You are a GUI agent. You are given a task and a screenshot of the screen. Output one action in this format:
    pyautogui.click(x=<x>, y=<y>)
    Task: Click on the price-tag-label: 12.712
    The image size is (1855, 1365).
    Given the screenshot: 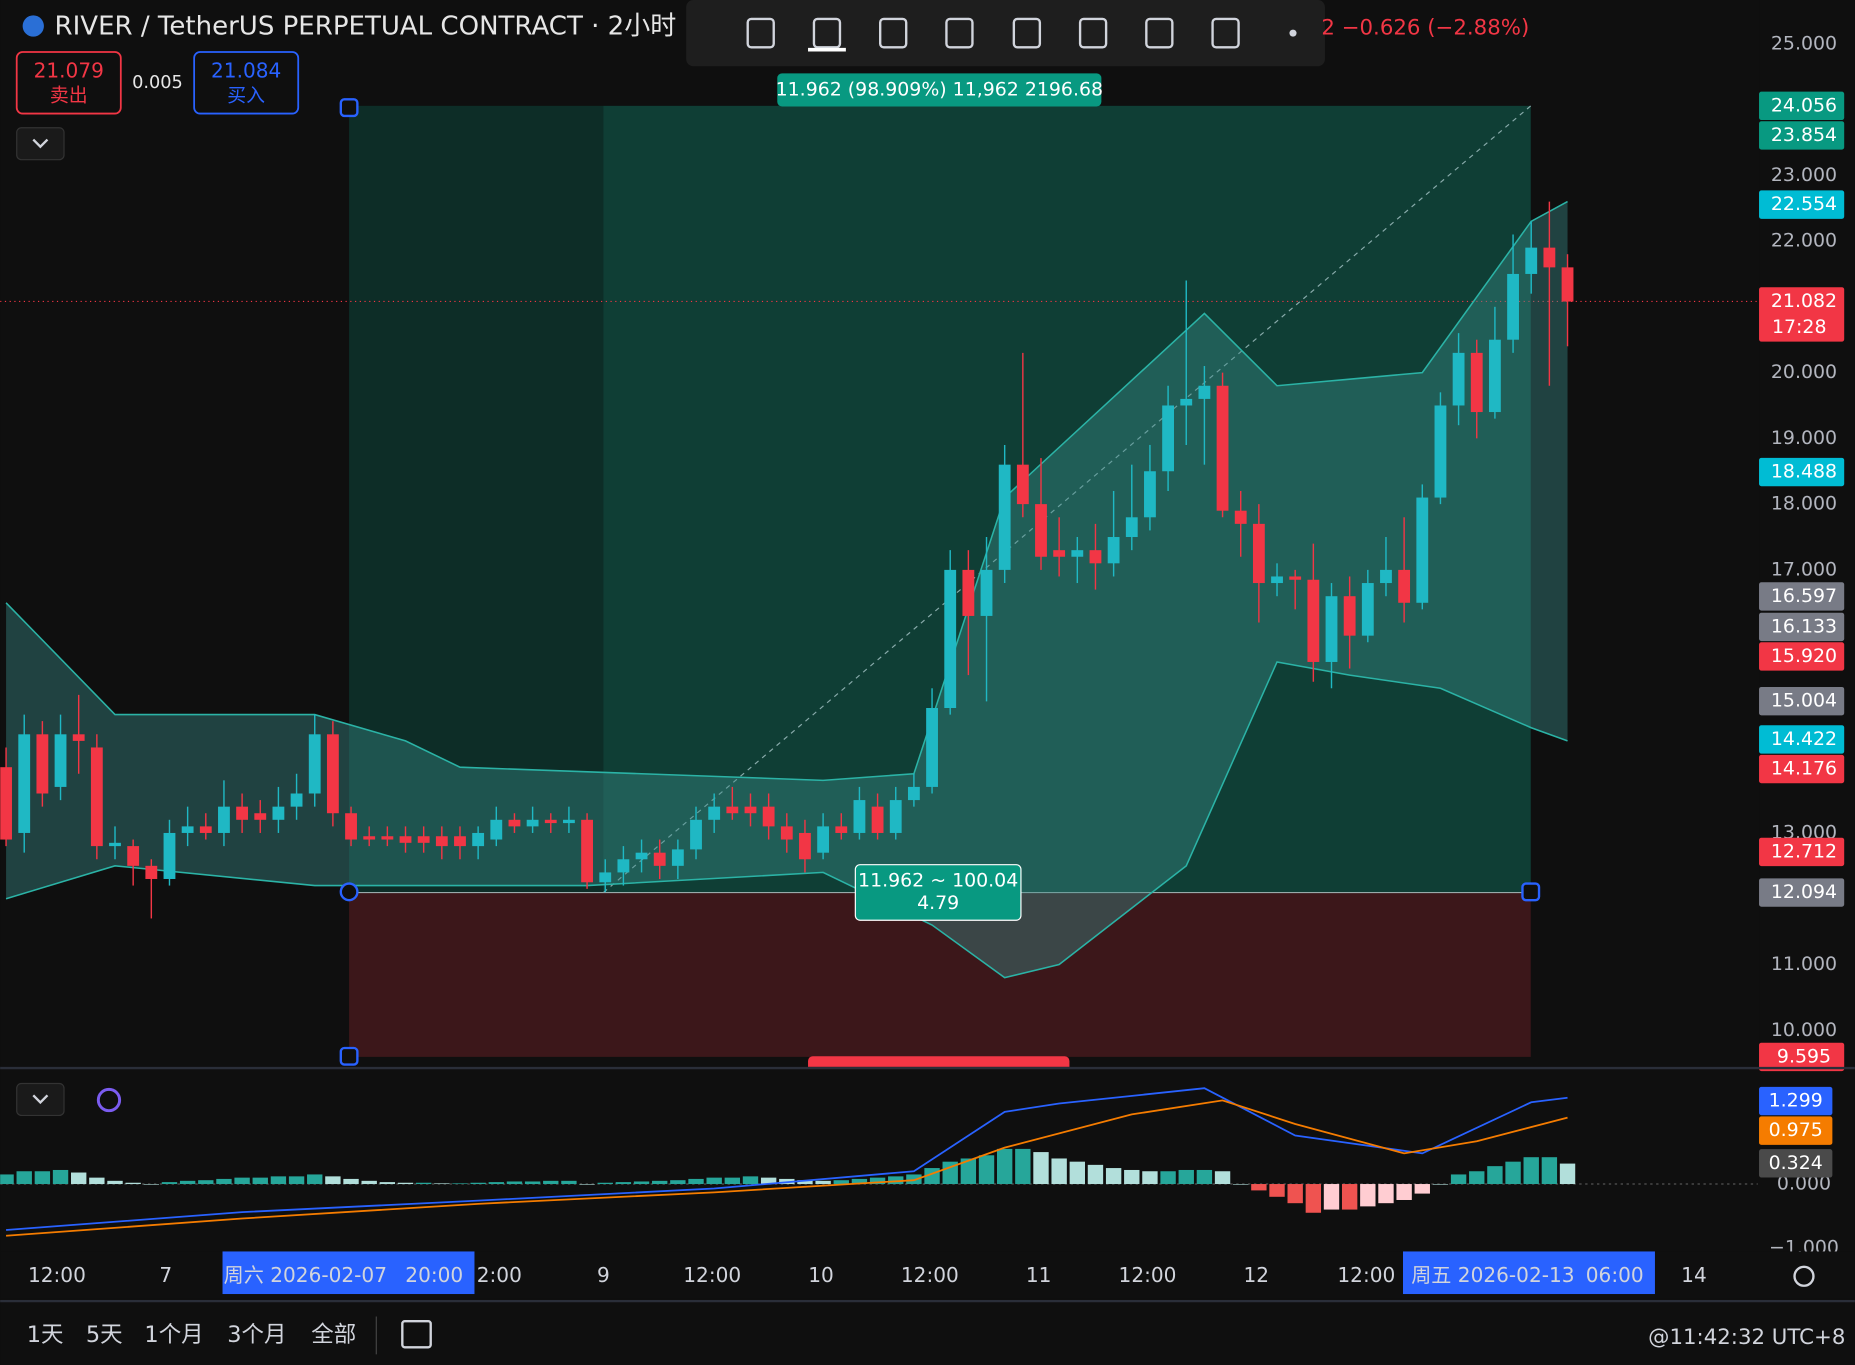 What is the action you would take?
    pyautogui.click(x=1804, y=851)
    